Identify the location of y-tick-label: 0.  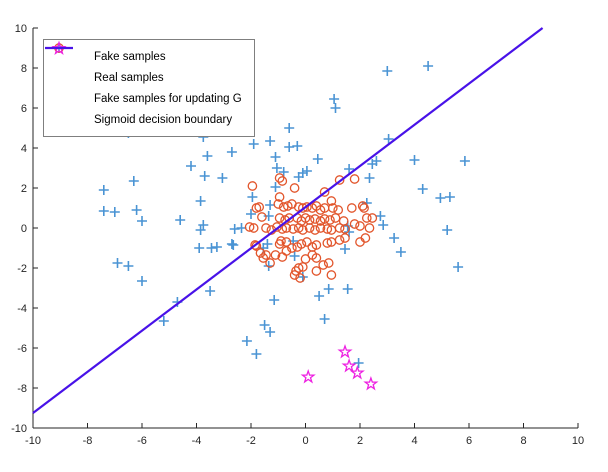
(24, 229).